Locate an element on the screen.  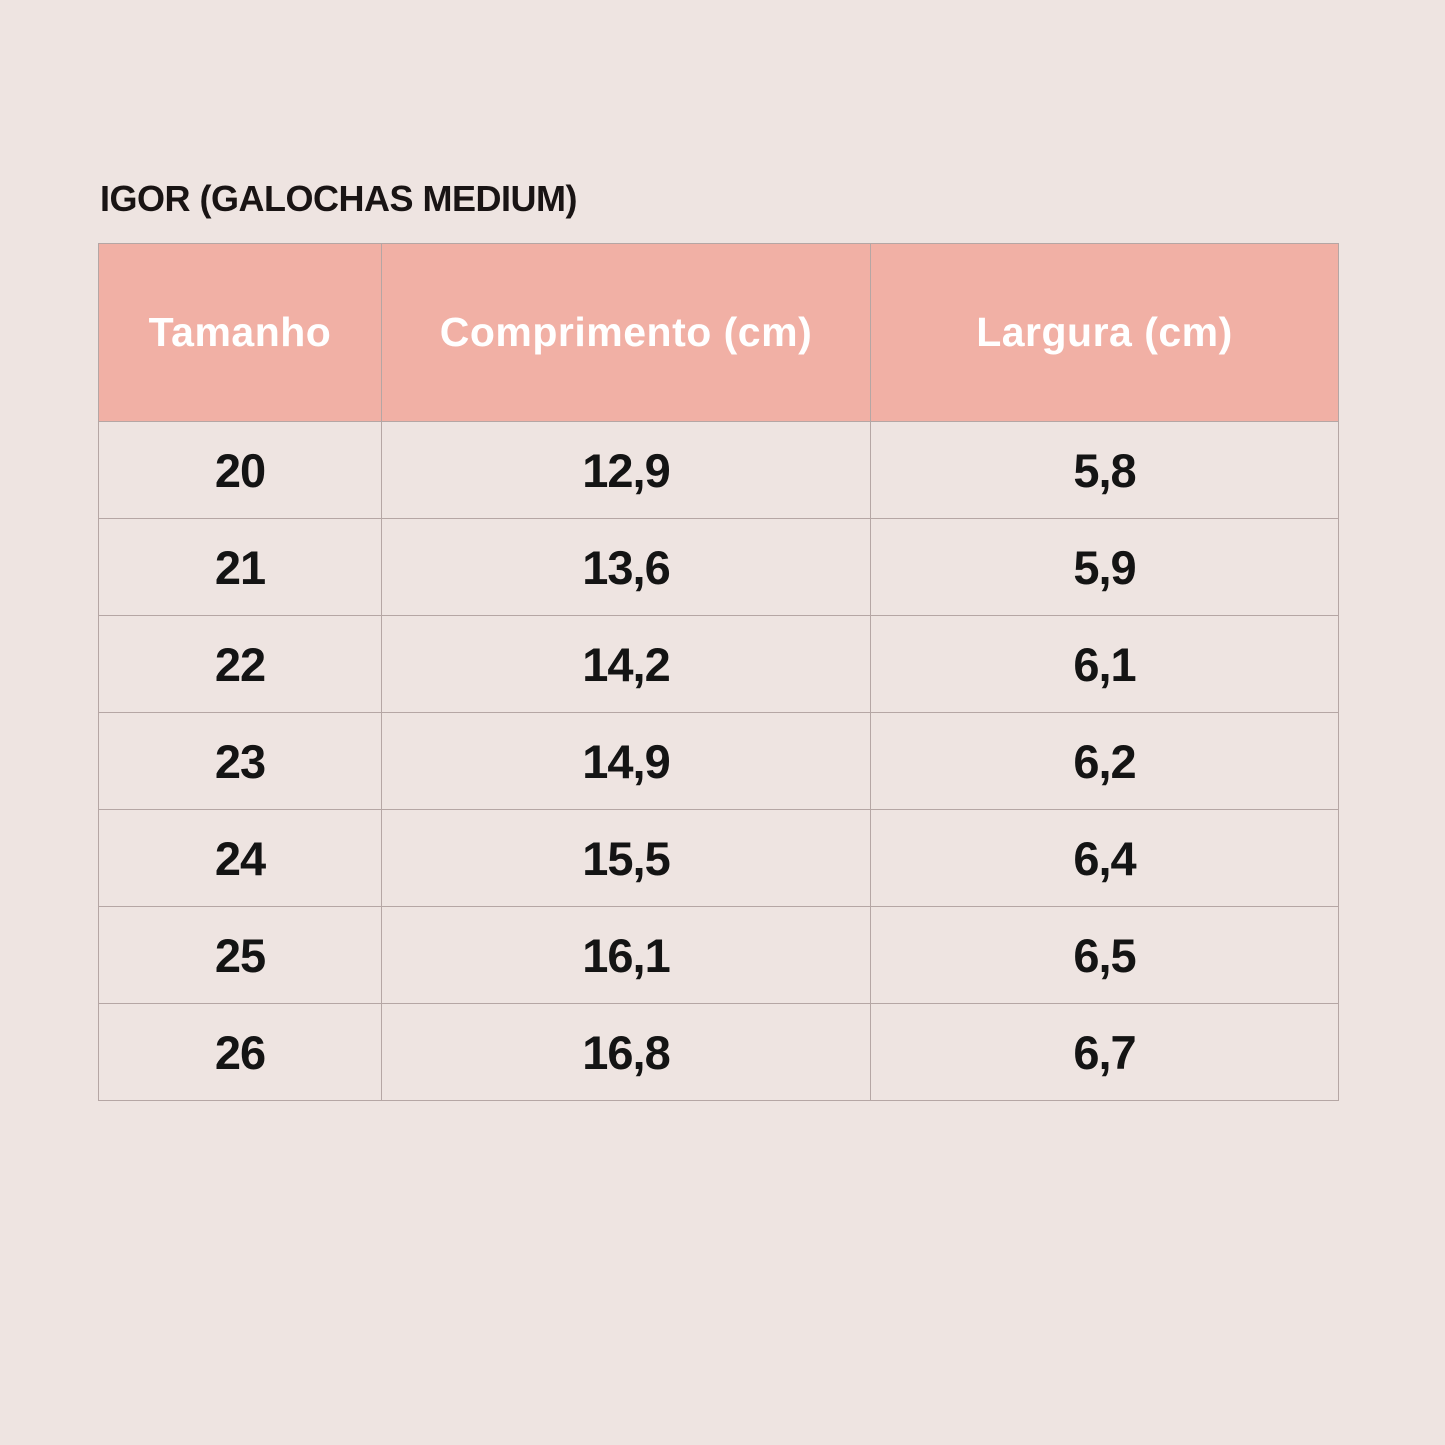
cell-largura: 6,7 is located at coordinates (1104, 1052).